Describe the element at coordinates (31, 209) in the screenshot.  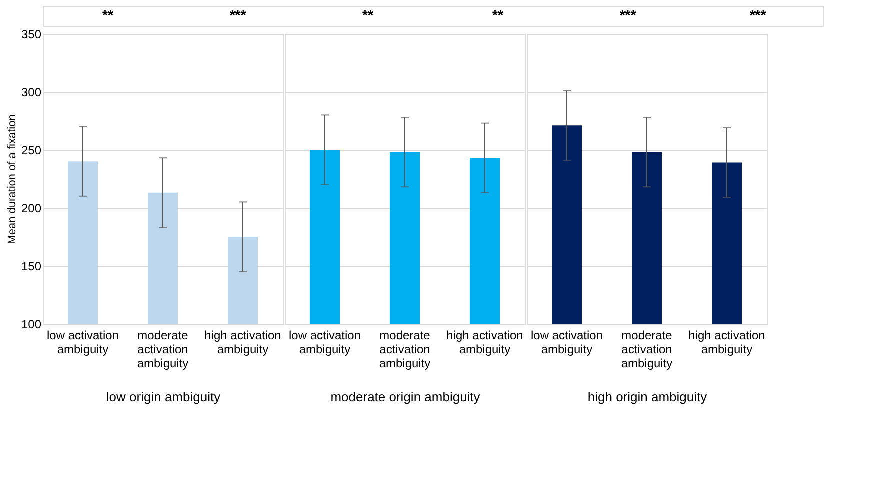
I see `y-tick-label: 200` at that location.